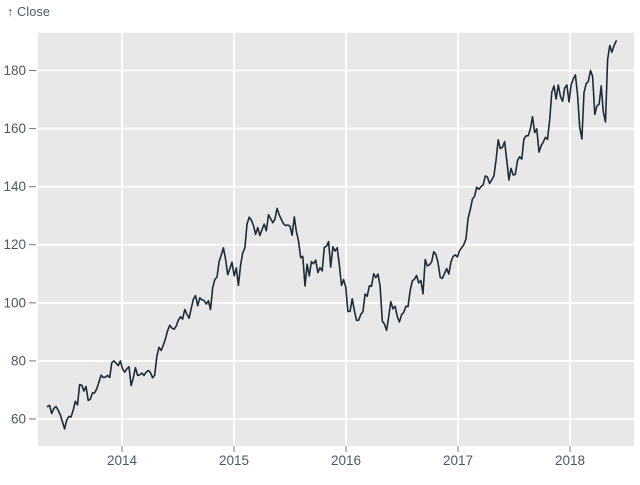 This screenshot has height=485, width=640. What do you see at coordinates (14, 186) in the screenshot?
I see `y-tick-label: 140` at bounding box center [14, 186].